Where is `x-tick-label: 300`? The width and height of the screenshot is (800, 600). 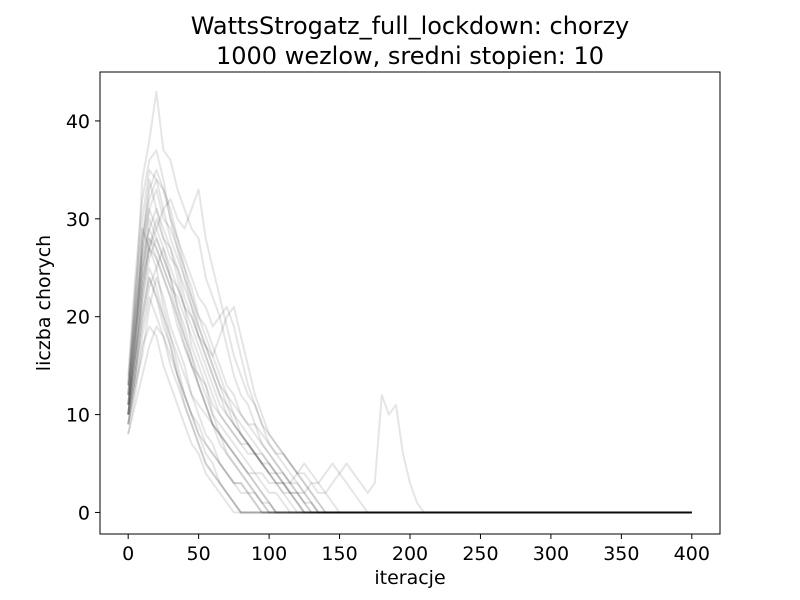 x-tick-label: 300 is located at coordinates (551, 554).